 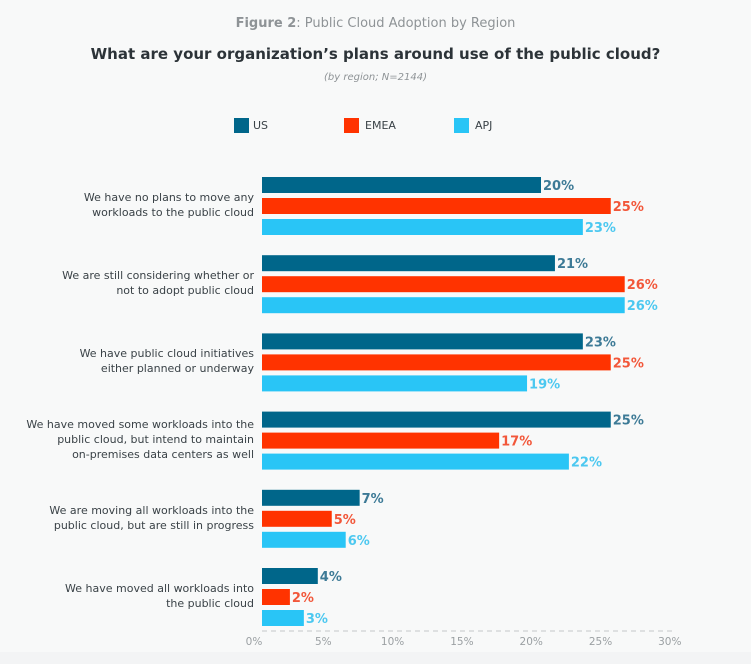 What do you see at coordinates (173, 212) in the screenshot?
I see `category-label-line: workloads to the public cloud` at bounding box center [173, 212].